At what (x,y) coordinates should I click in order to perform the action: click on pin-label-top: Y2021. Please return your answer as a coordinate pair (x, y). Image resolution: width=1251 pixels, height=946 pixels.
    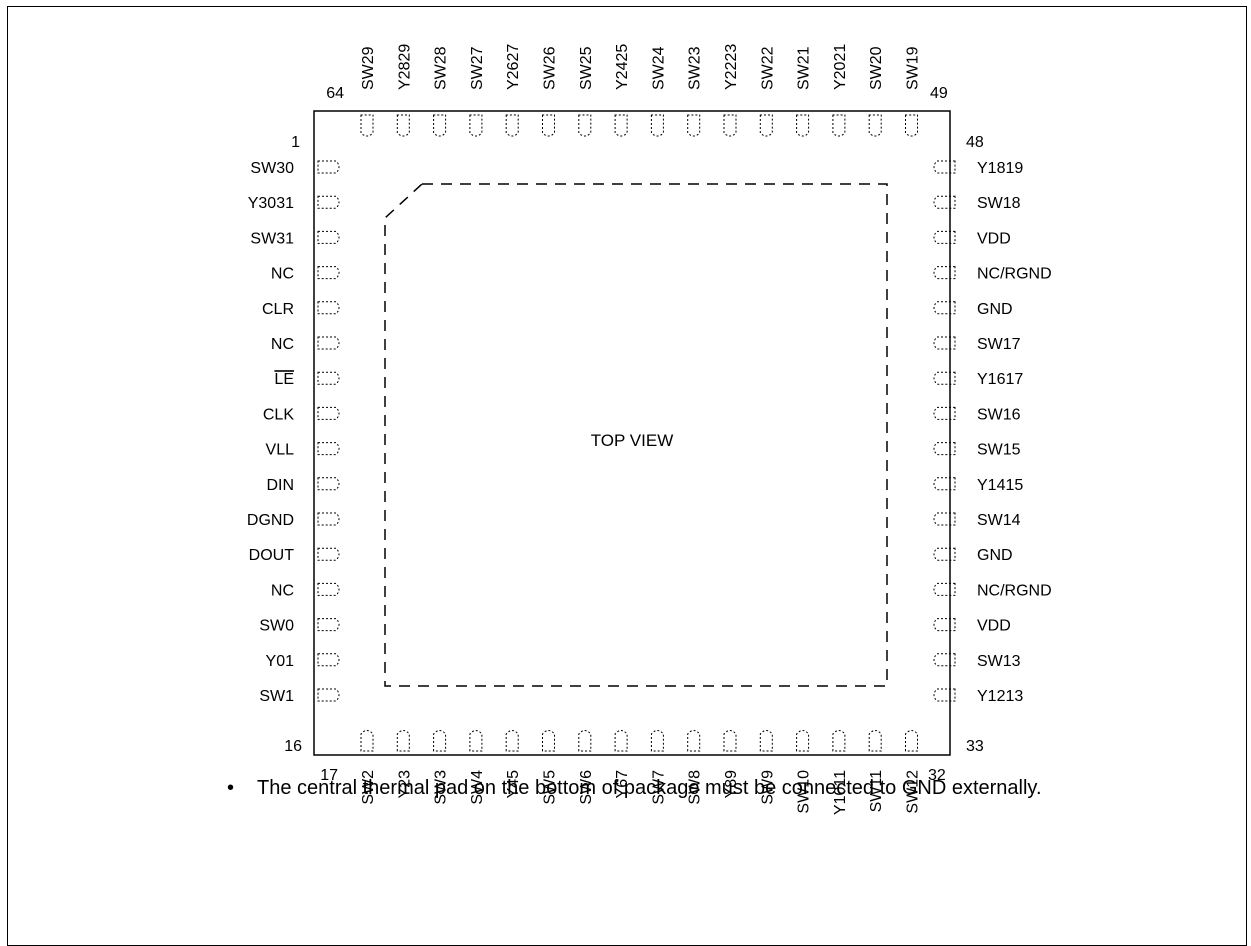
    Looking at the image, I should click on (840, 67).